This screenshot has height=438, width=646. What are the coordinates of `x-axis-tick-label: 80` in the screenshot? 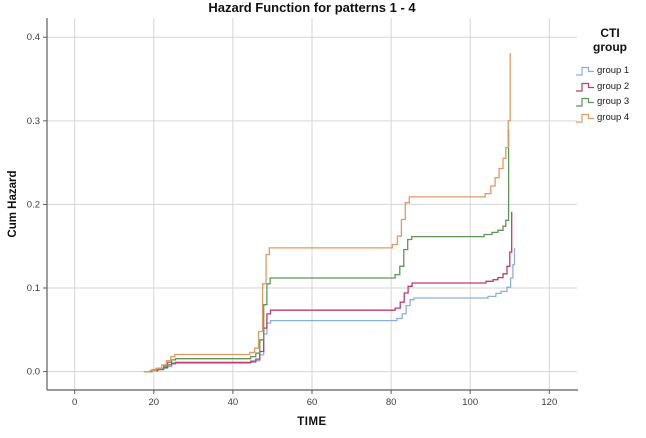 It's located at (391, 402).